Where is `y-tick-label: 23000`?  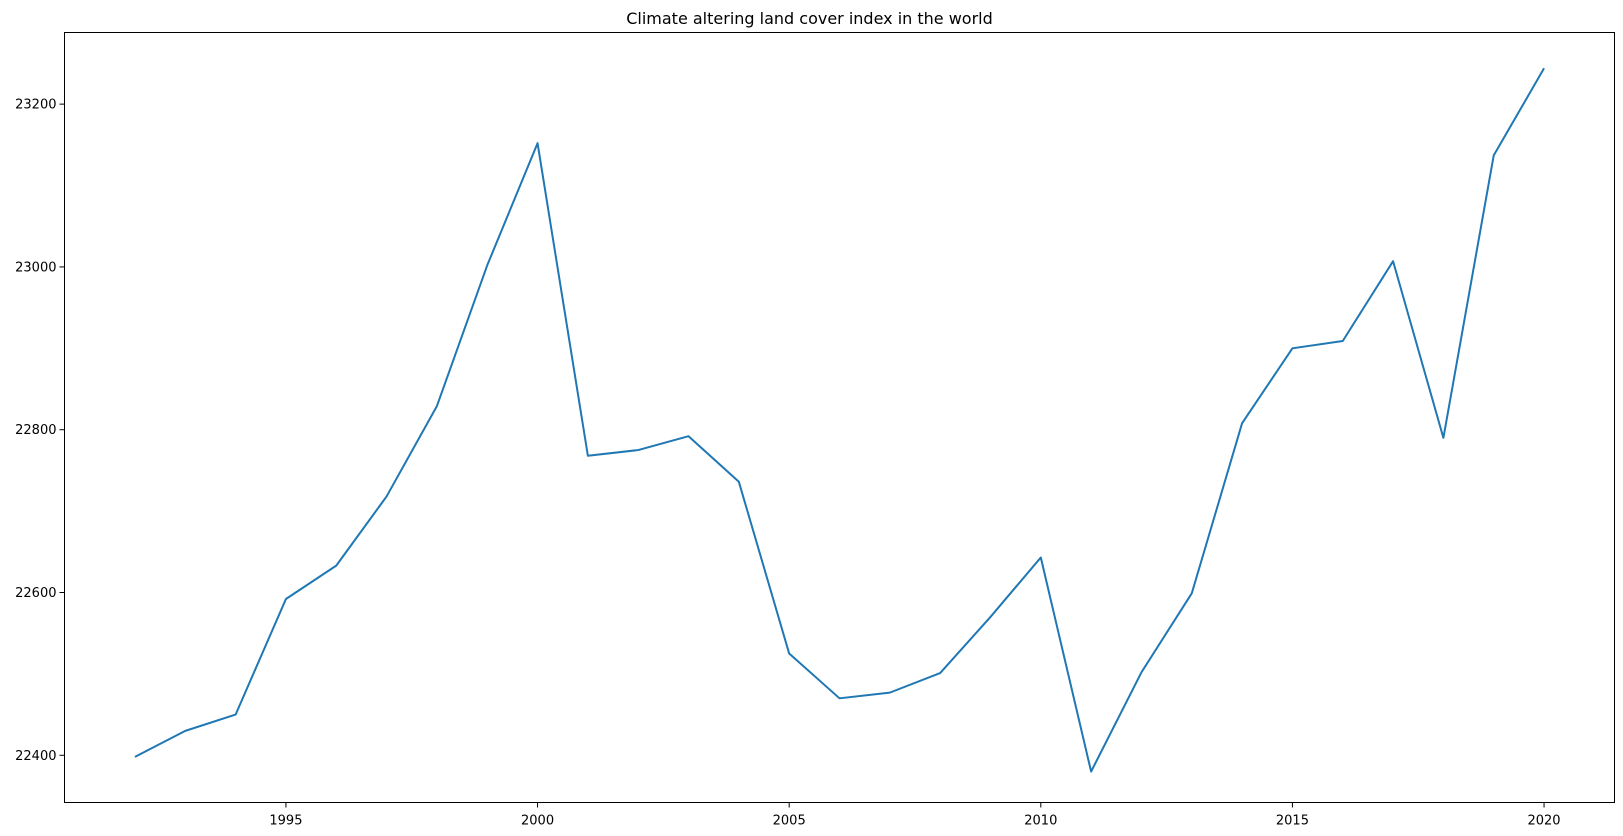
y-tick-label: 23000 is located at coordinates (35, 267).